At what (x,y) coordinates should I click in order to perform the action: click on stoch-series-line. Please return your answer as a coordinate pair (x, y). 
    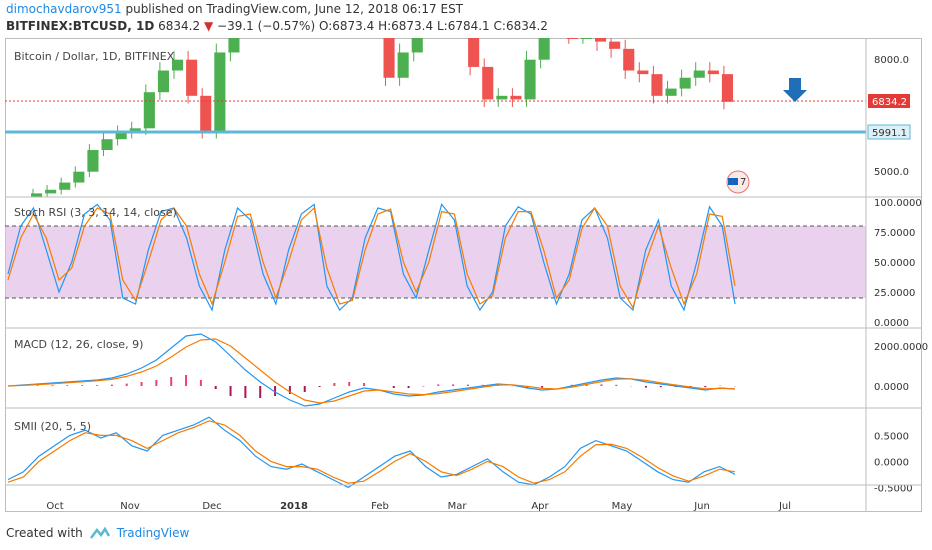
    Looking at the image, I should click on (371, 258).